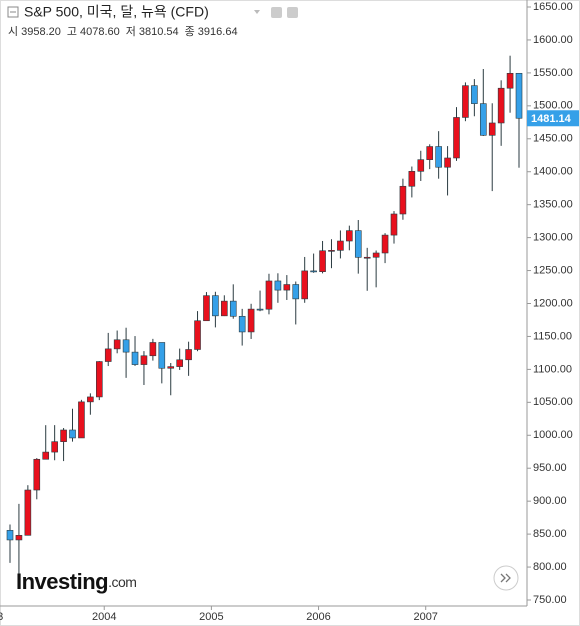 The width and height of the screenshot is (580, 626). I want to click on y-tick-label: 950.00, so click(550, 468).